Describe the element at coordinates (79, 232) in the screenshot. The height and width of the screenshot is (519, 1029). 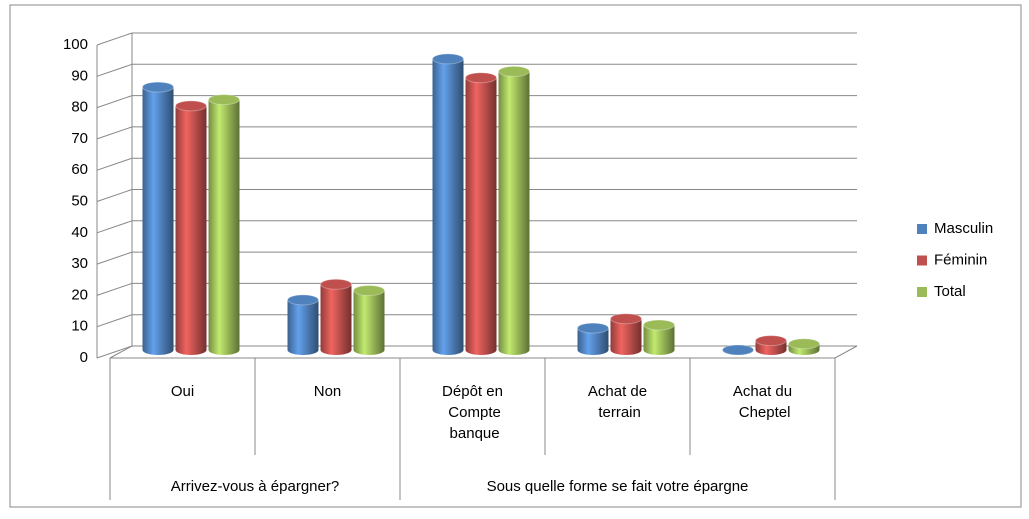
I see `y-tick-label: 40` at that location.